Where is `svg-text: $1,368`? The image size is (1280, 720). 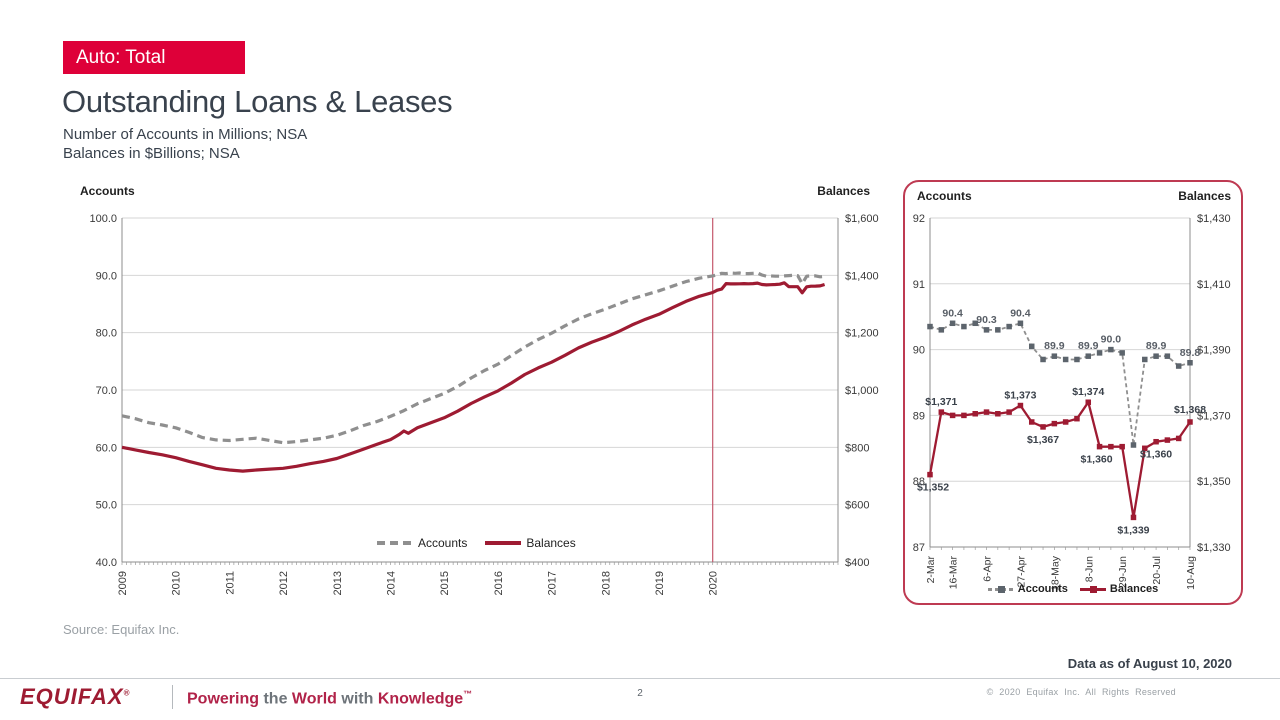 svg-text: $1,368 is located at coordinates (1190, 410).